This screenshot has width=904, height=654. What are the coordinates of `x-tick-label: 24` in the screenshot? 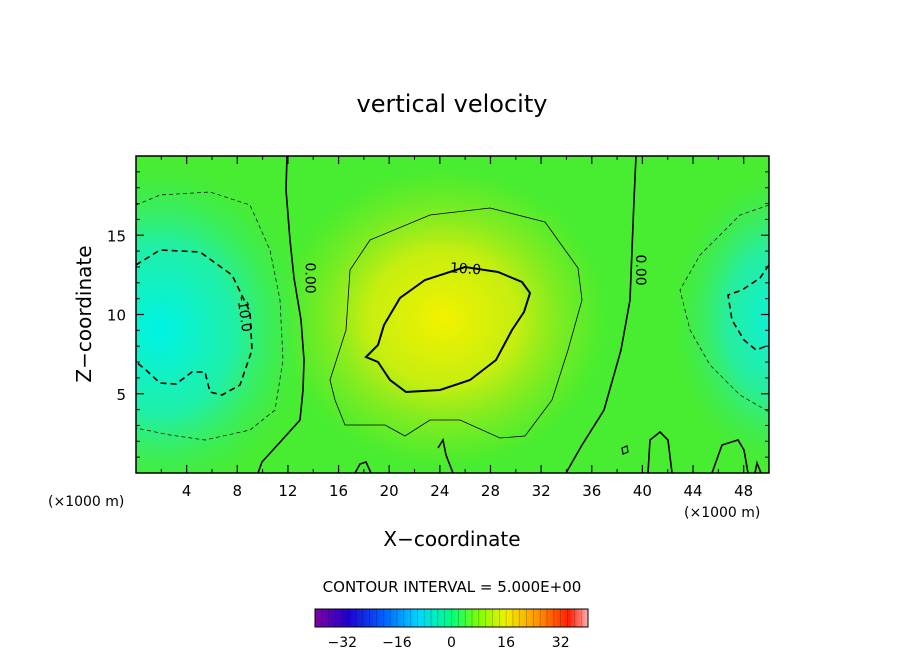 It's located at (439, 491).